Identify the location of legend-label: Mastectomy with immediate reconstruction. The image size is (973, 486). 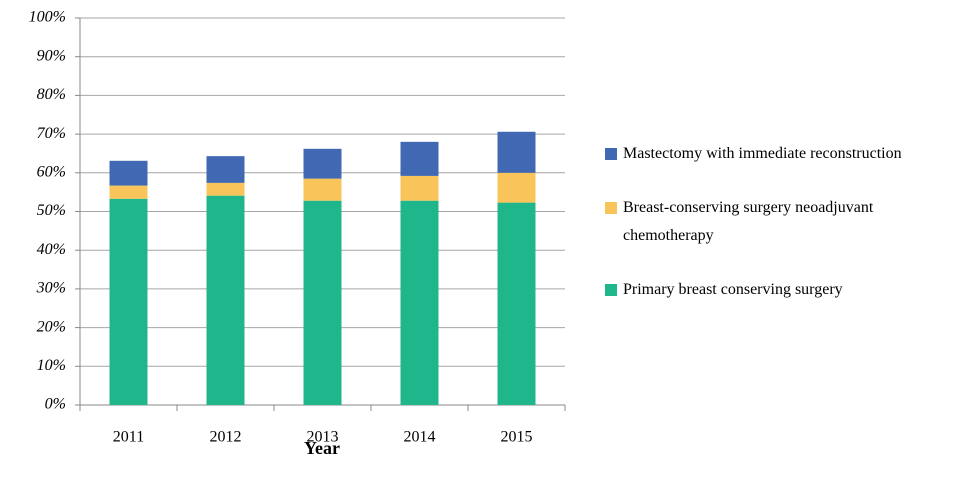
(762, 153).